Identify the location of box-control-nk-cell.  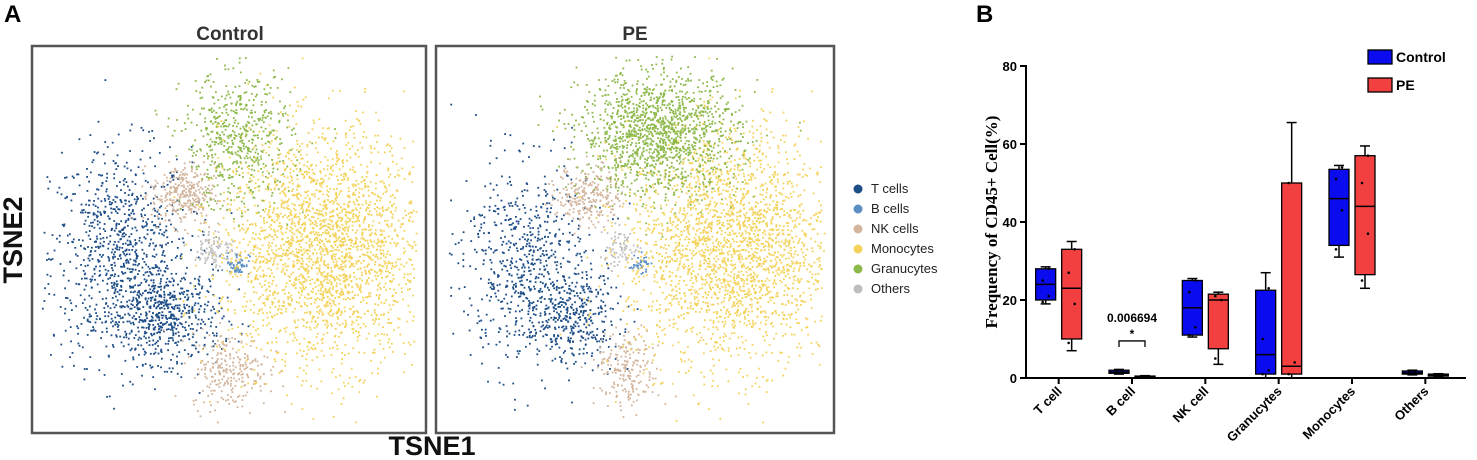
(1192, 307).